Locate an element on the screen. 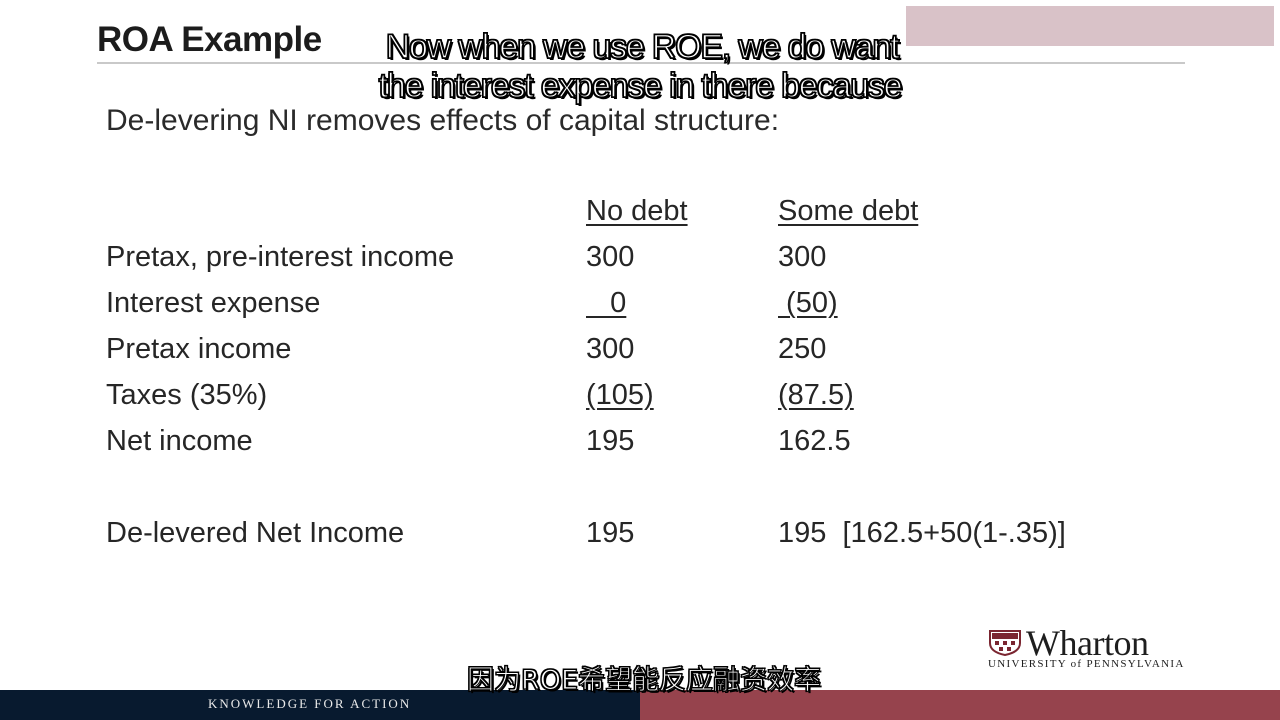 Image resolution: width=1280 pixels, height=720 pixels. watermark-overlay is located at coordinates (1090, 26).